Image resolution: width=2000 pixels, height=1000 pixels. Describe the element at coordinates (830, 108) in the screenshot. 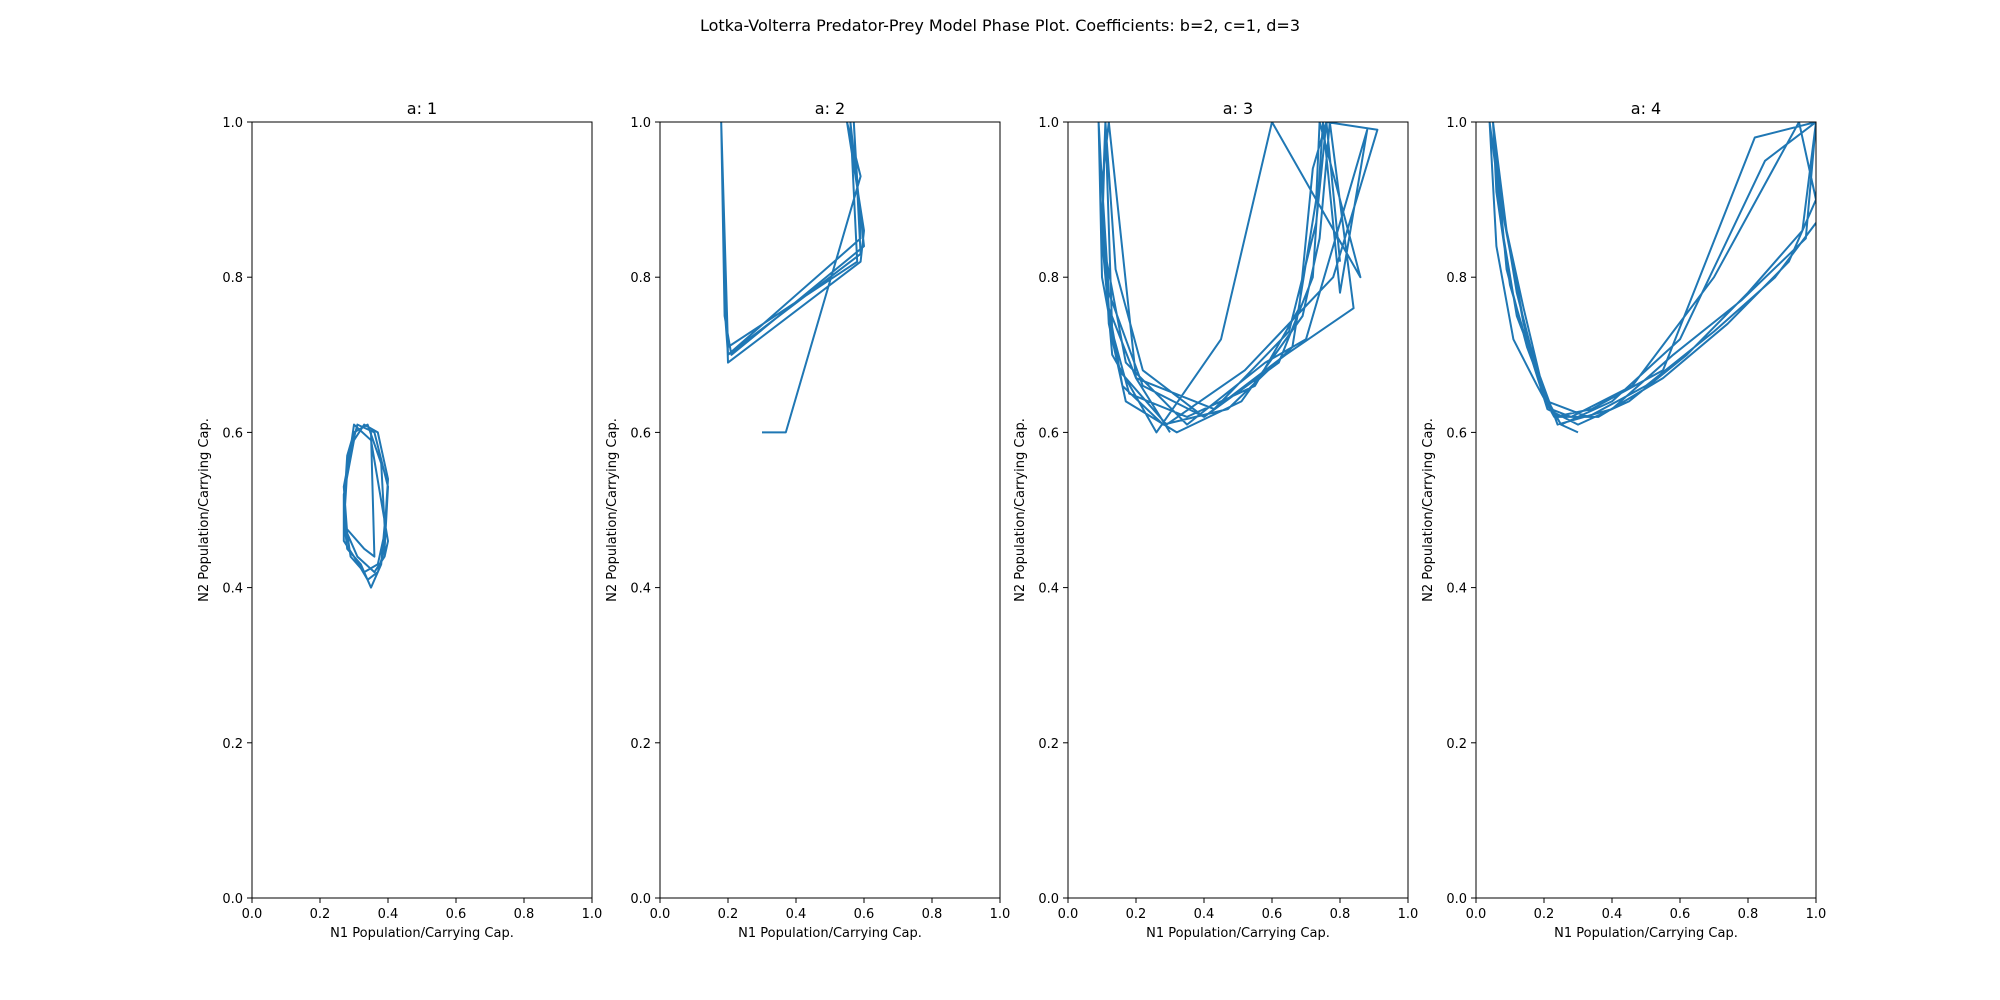

I see `subplot-title: a: 2` at that location.